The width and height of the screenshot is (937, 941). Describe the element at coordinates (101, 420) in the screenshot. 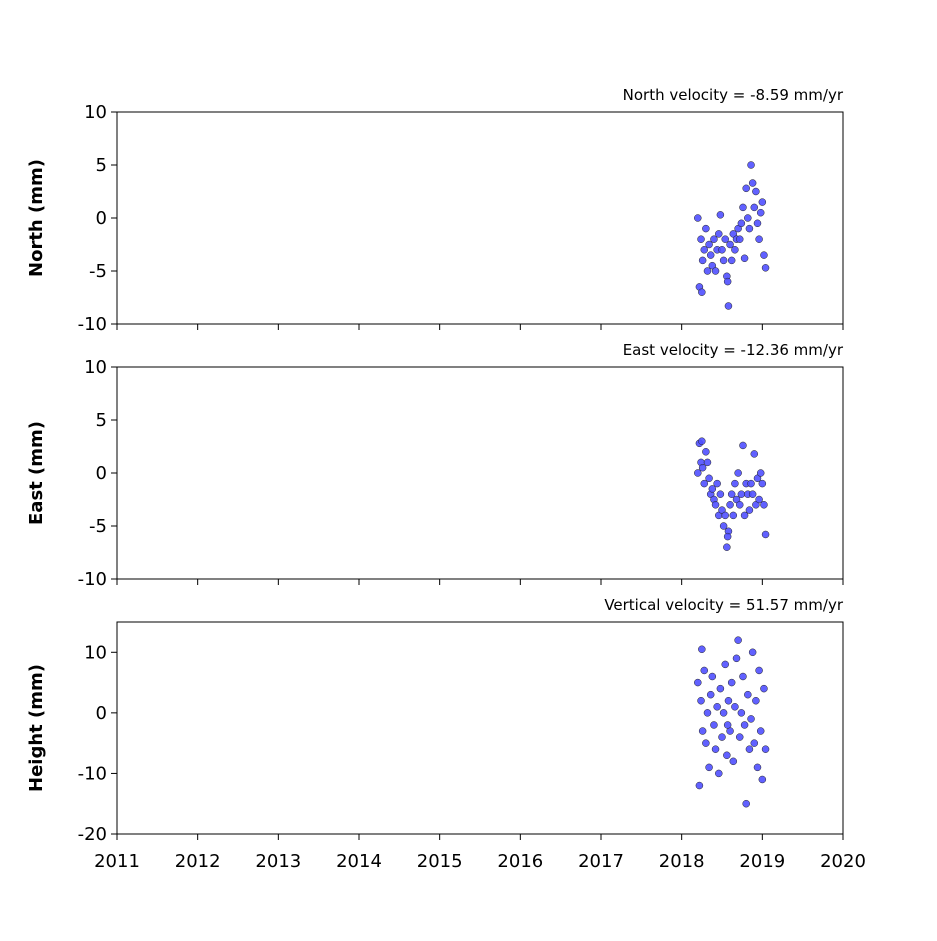

I see `y-tick-label: 5` at that location.